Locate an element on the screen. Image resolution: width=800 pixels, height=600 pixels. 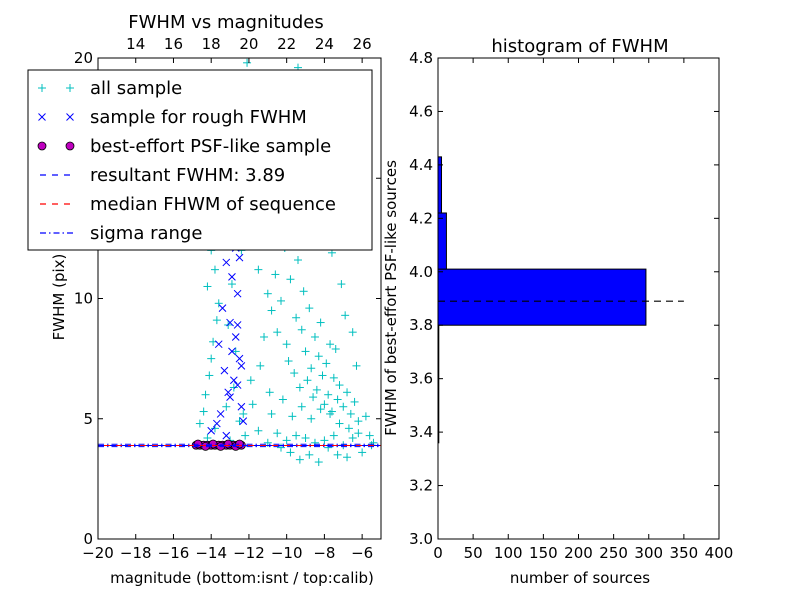
scatter-point-s1-4-b is located at coordinates (224, 370).